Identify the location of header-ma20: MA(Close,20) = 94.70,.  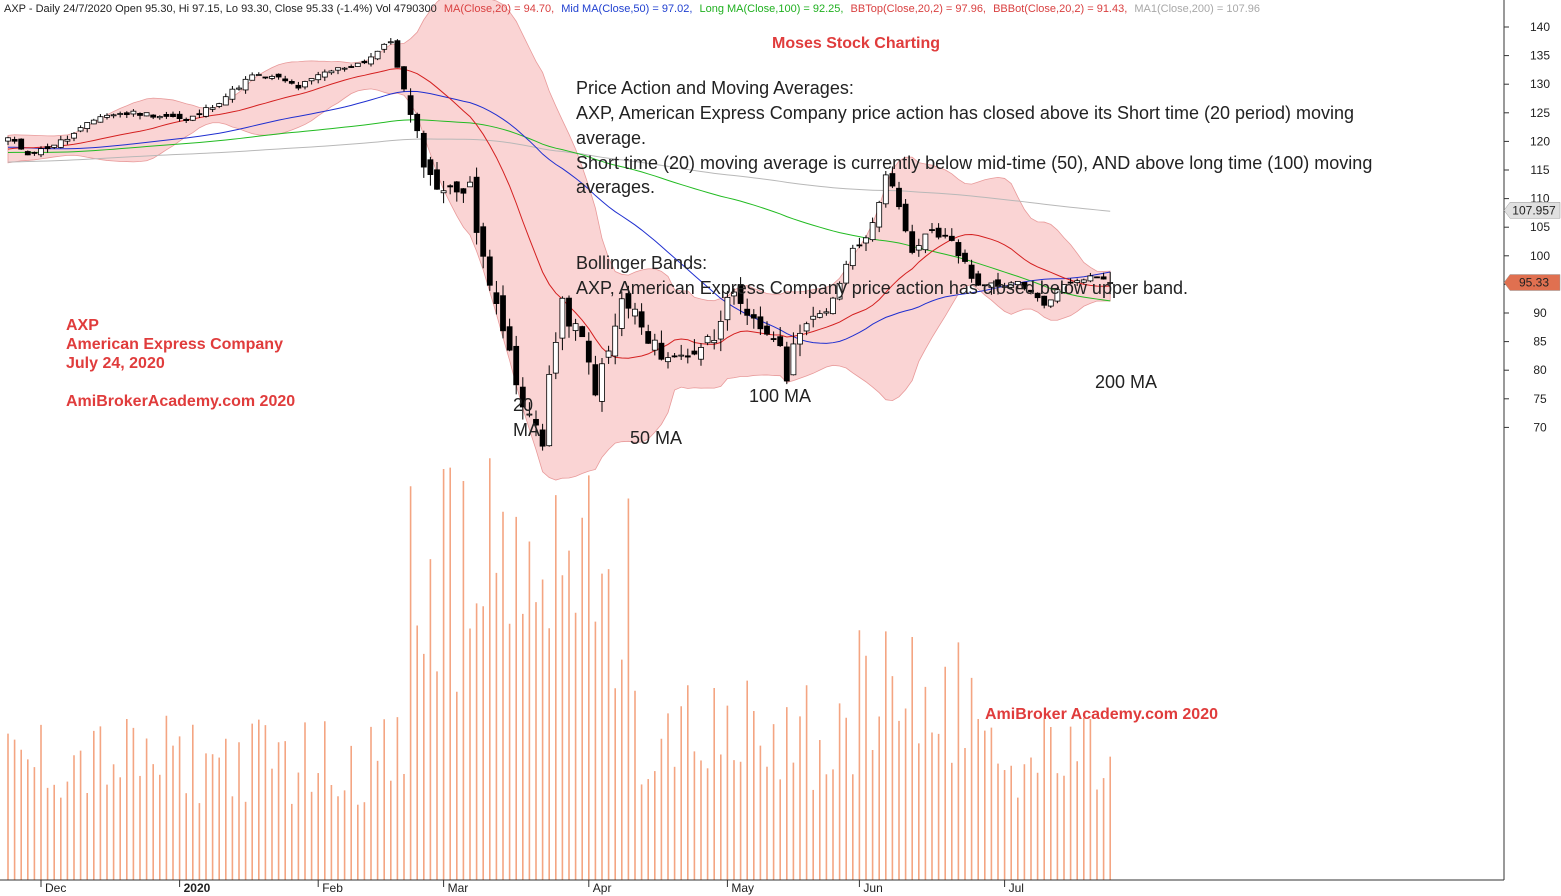
(499, 9).